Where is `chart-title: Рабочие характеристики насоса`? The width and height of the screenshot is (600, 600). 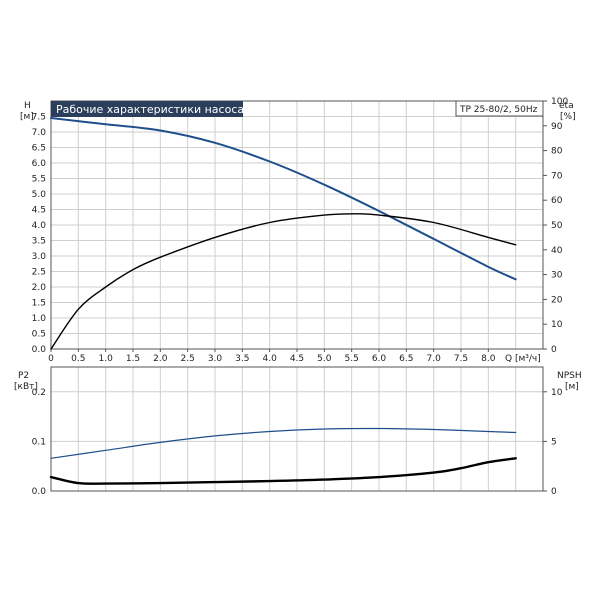
chart-title: Рабочие характеристики насоса is located at coordinates (150, 109).